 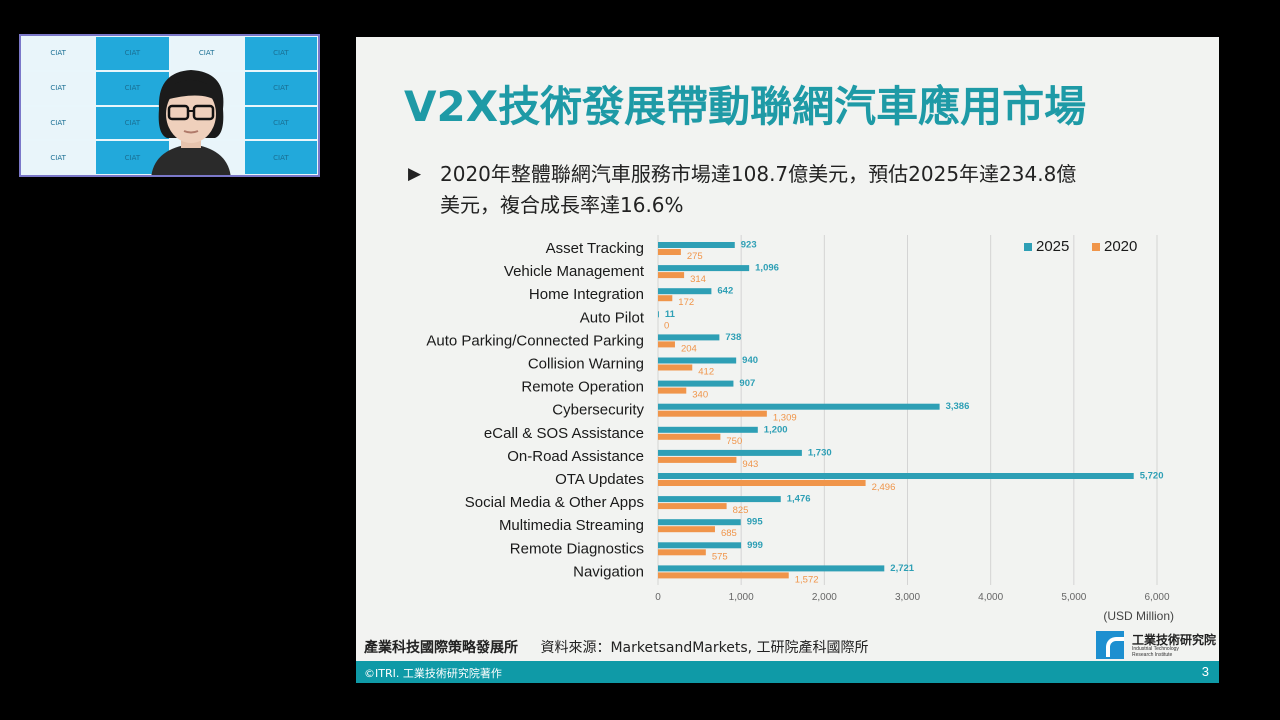 What do you see at coordinates (564, 433) in the screenshot?
I see `category-label: eCall & SOS Assistance` at bounding box center [564, 433].